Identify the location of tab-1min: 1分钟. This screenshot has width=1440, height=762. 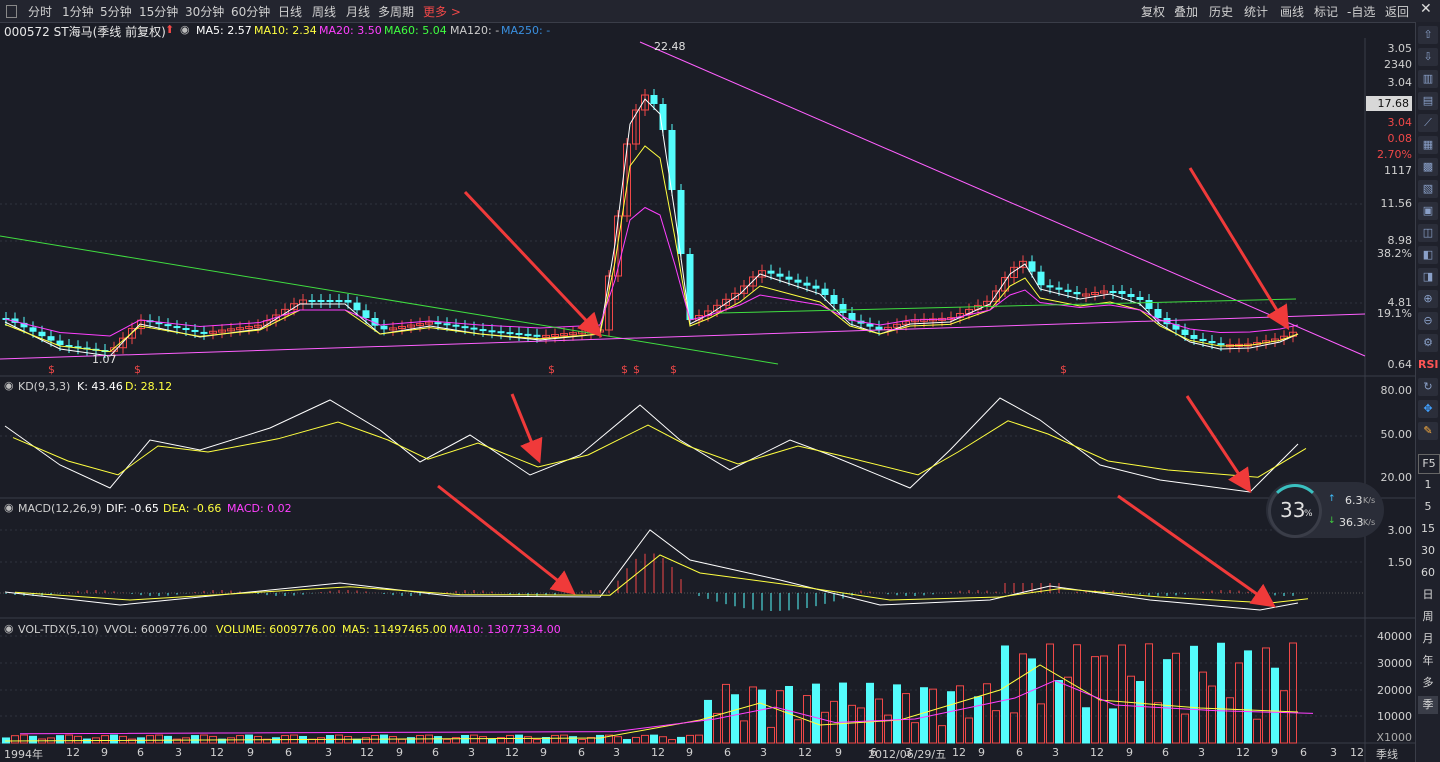
(78, 12).